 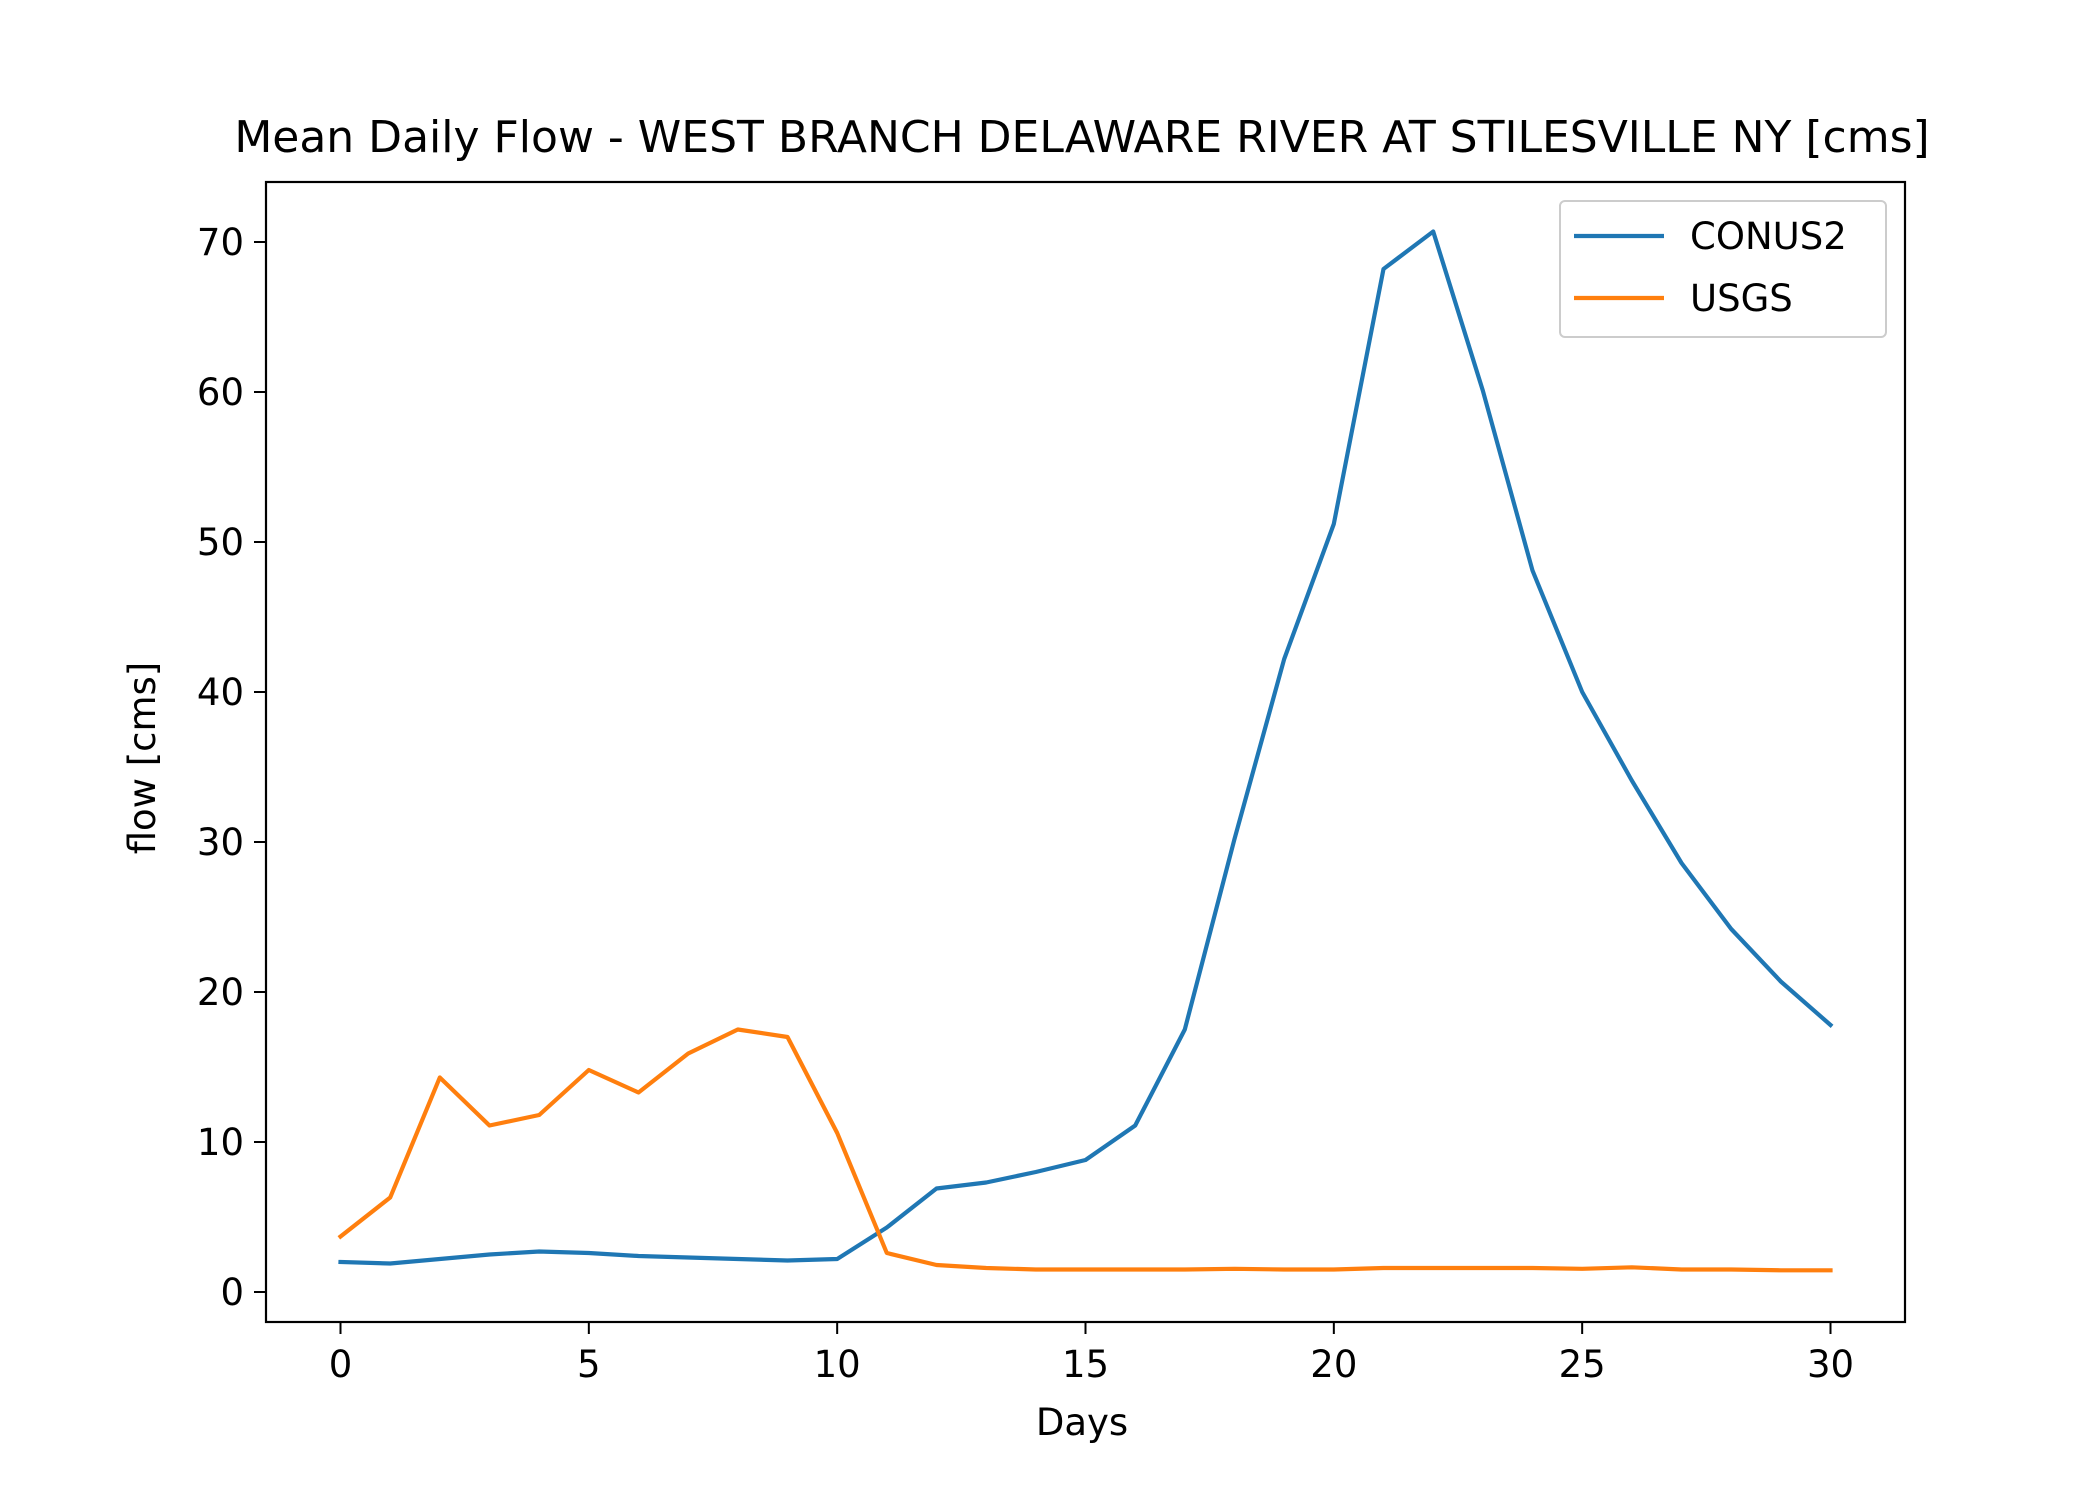 What do you see at coordinates (220, 392) in the screenshot?
I see `y-tick-label: 60` at bounding box center [220, 392].